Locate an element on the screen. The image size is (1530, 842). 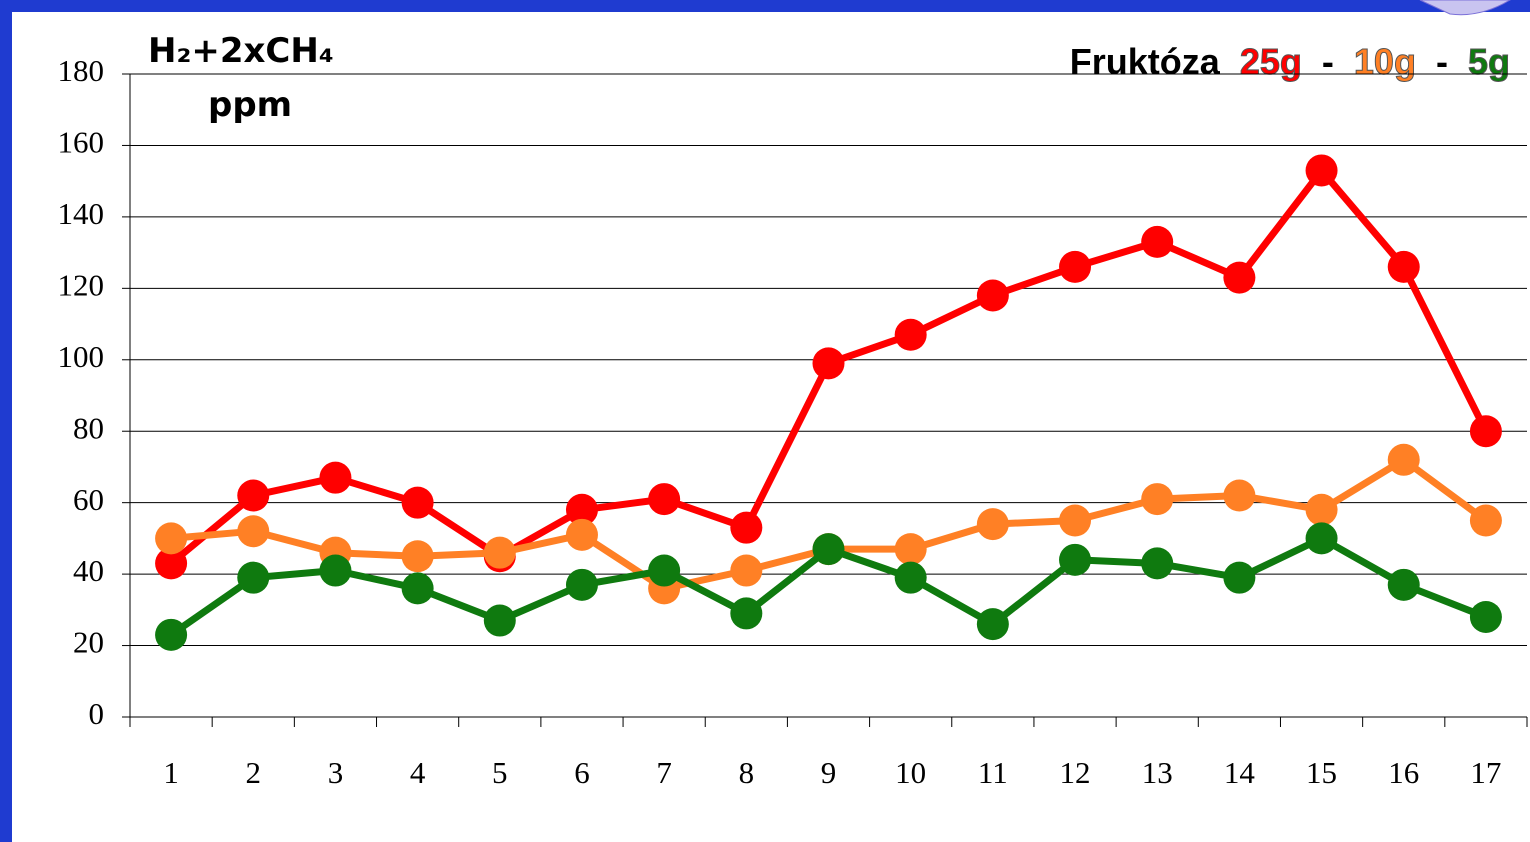
x-tick-label: 1 is located at coordinates (171, 772).